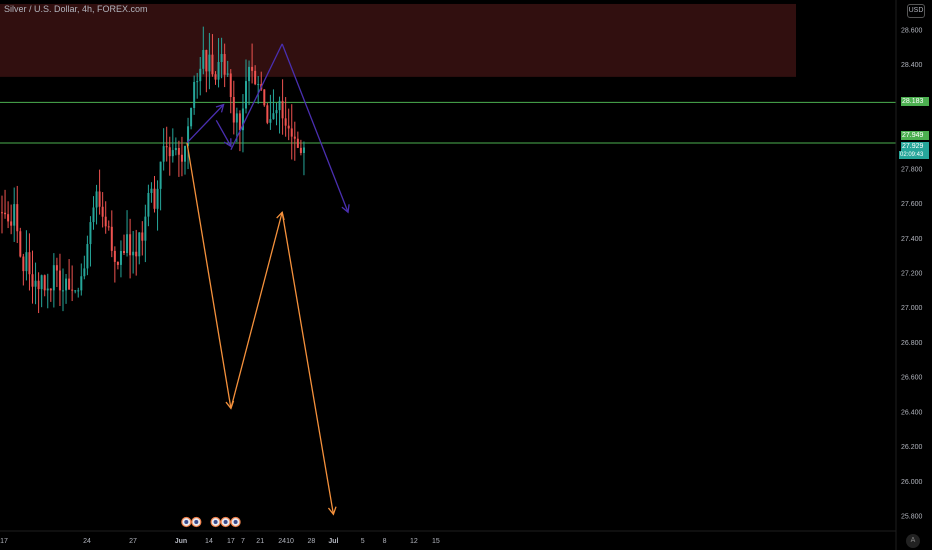  I want to click on price-tick-label: 27.200, so click(912, 274).